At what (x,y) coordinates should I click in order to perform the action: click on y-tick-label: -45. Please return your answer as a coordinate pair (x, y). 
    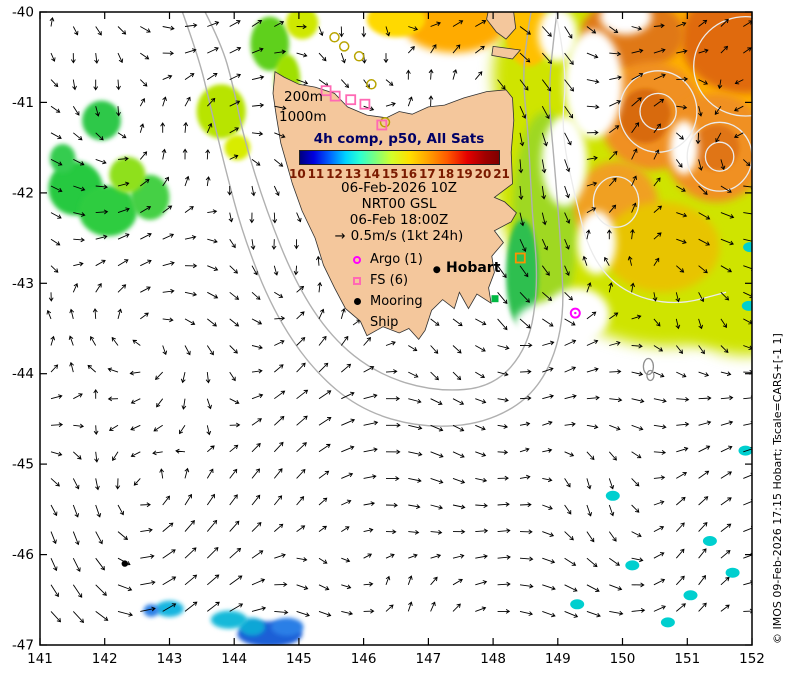
    Looking at the image, I should click on (23, 465).